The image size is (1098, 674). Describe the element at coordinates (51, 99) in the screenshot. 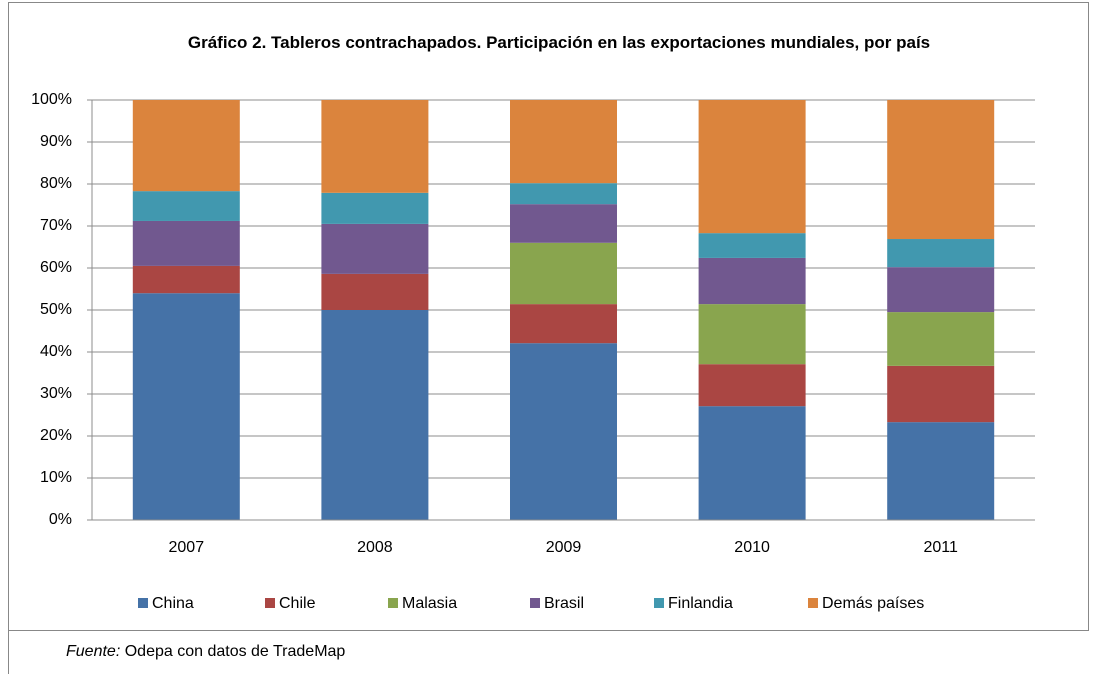

I see `y-tick-label: 100%` at that location.